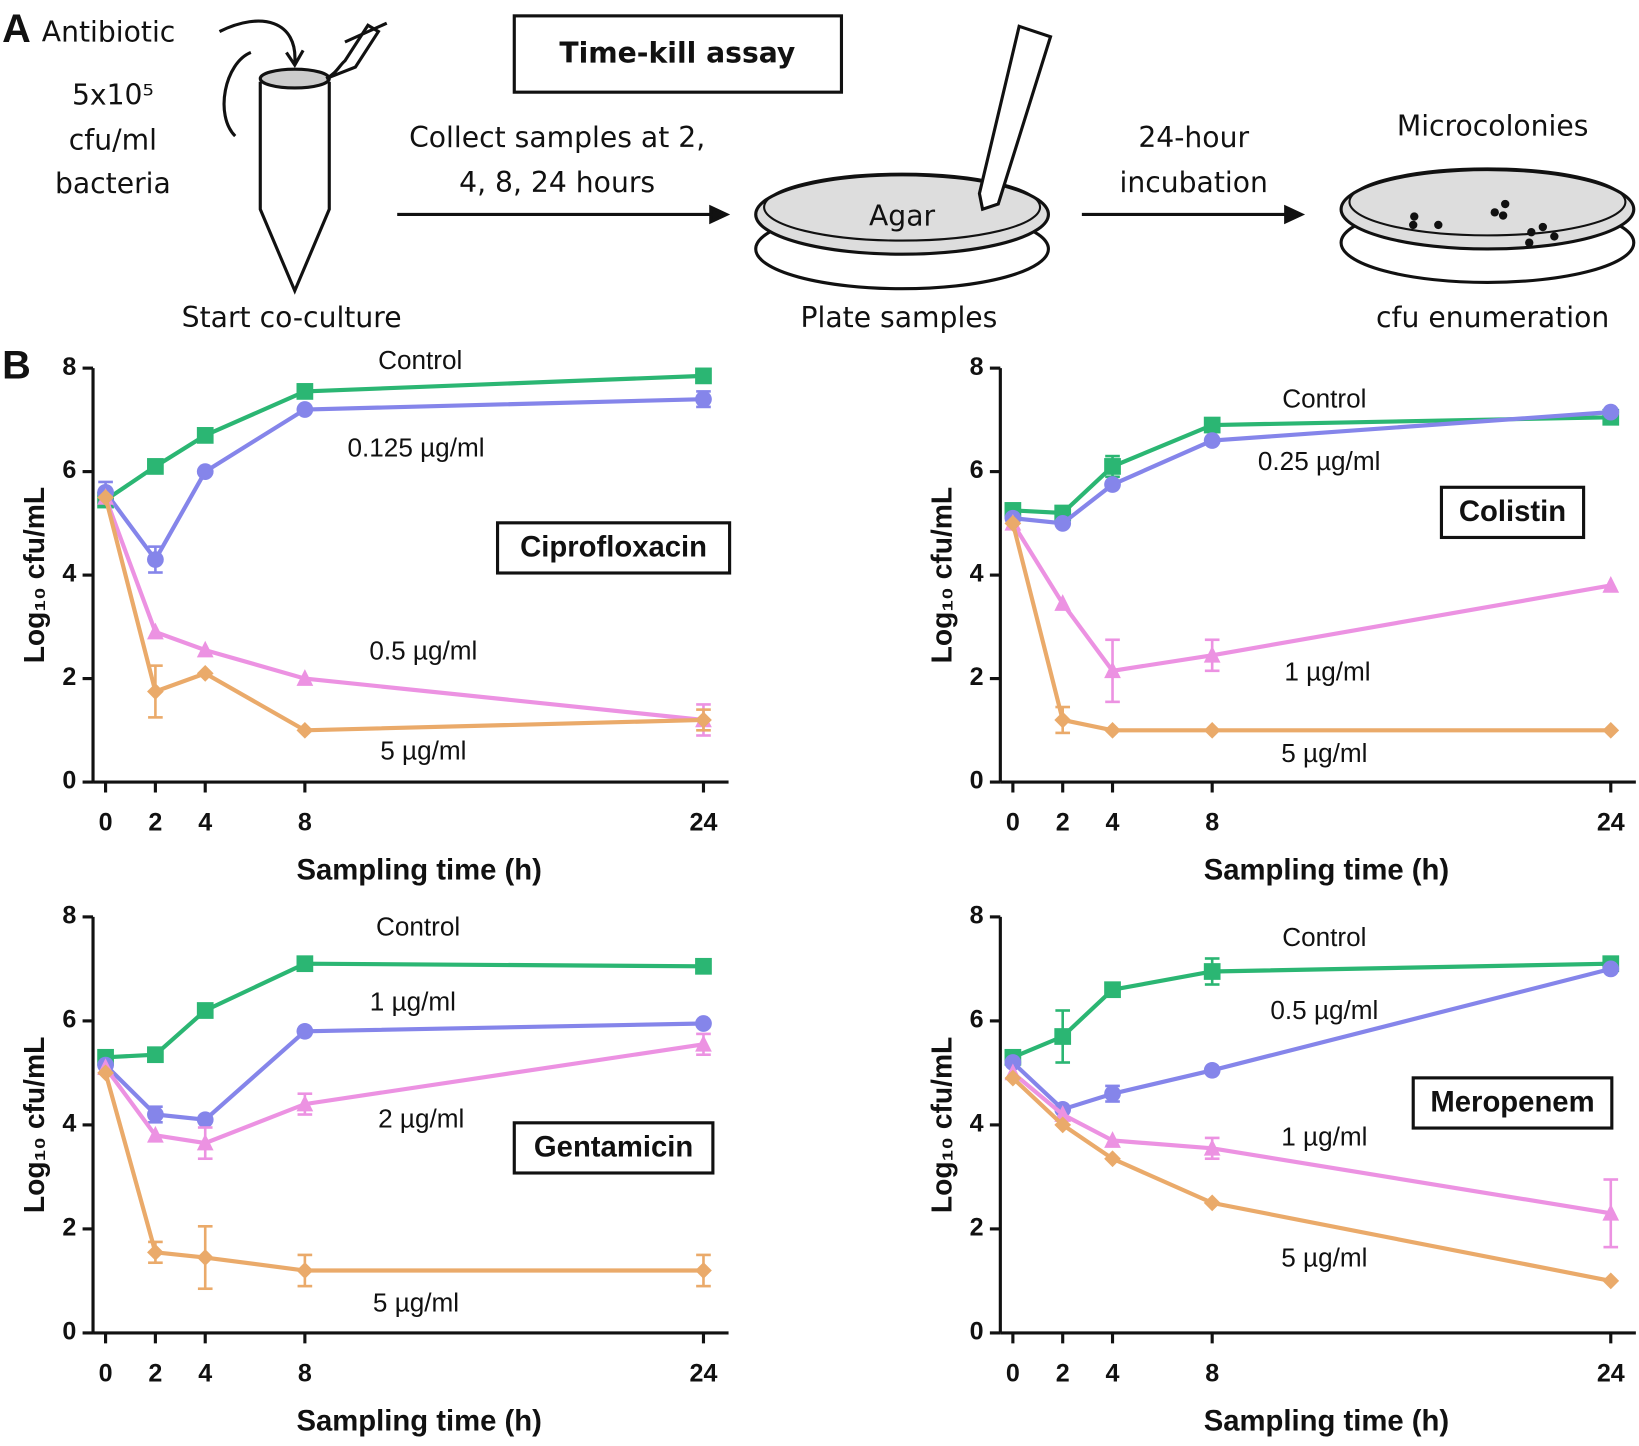 This screenshot has height=1446, width=1639. Describe the element at coordinates (294, 78) in the screenshot. I see `tube-top` at that location.